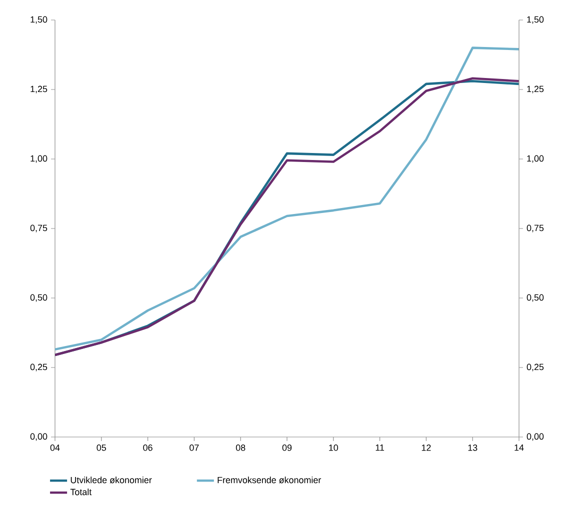  I want to click on x-tick-label: 10, so click(333, 447).